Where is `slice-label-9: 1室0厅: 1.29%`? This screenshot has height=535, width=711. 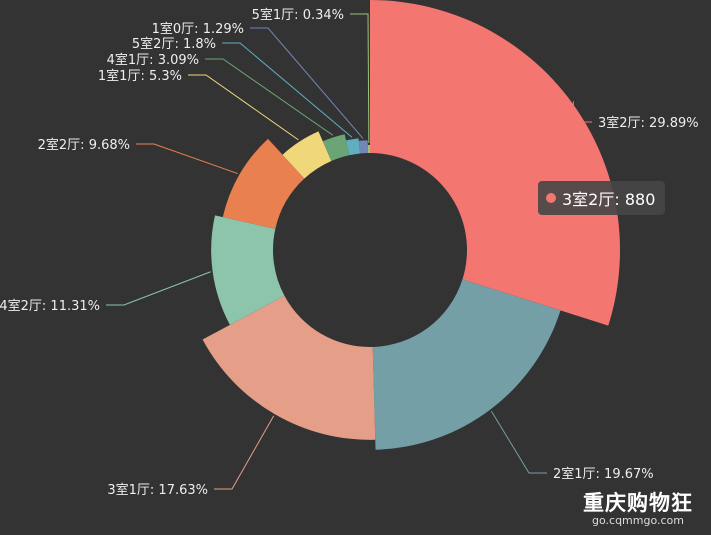
slice-label-9: 1室0厅: 1.29% is located at coordinates (198, 29).